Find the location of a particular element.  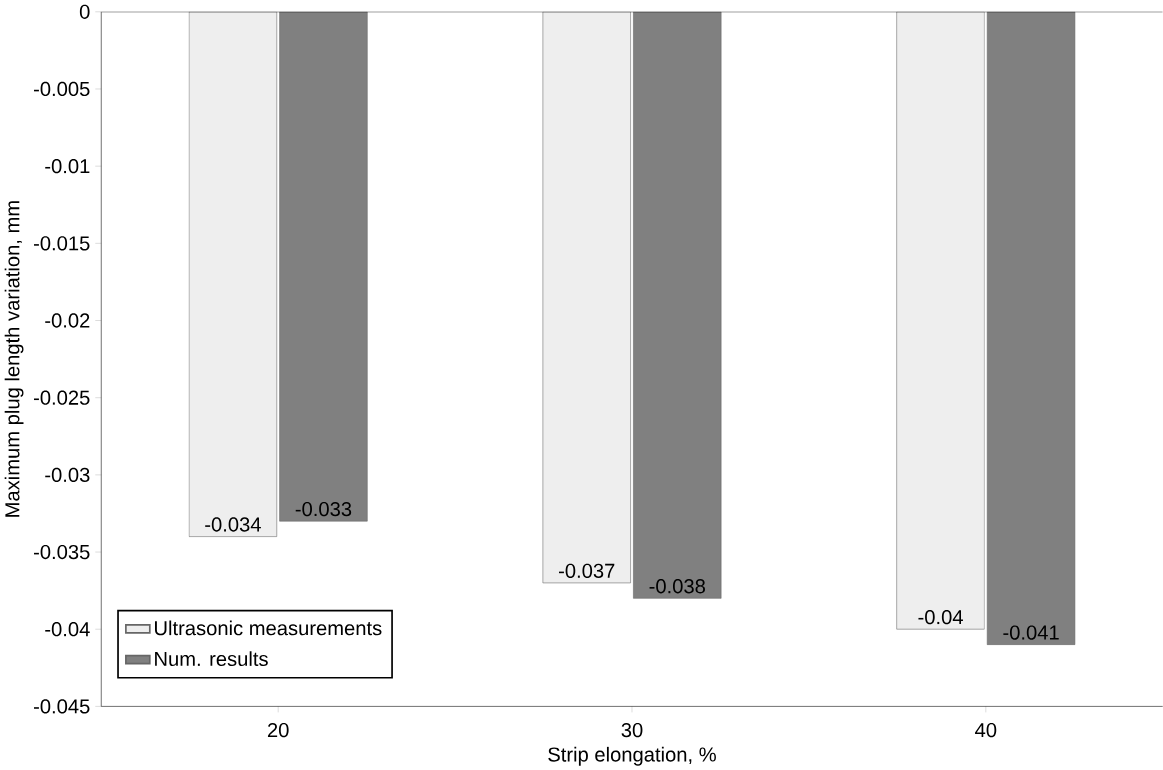

x-tick-label: 30 is located at coordinates (632, 730).